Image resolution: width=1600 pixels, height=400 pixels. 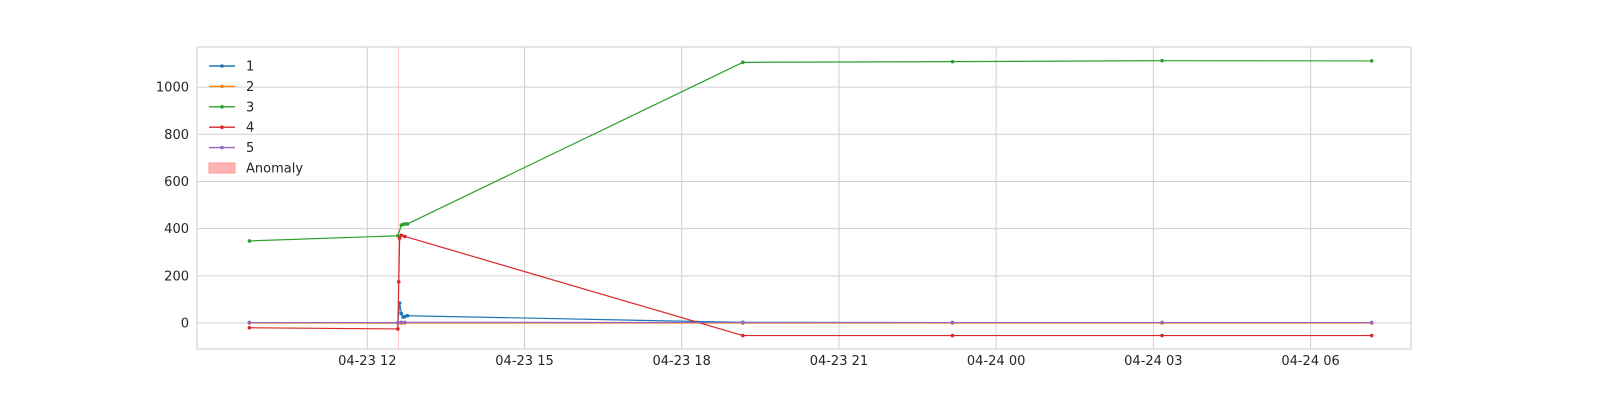 I want to click on series-line, so click(x=810, y=313).